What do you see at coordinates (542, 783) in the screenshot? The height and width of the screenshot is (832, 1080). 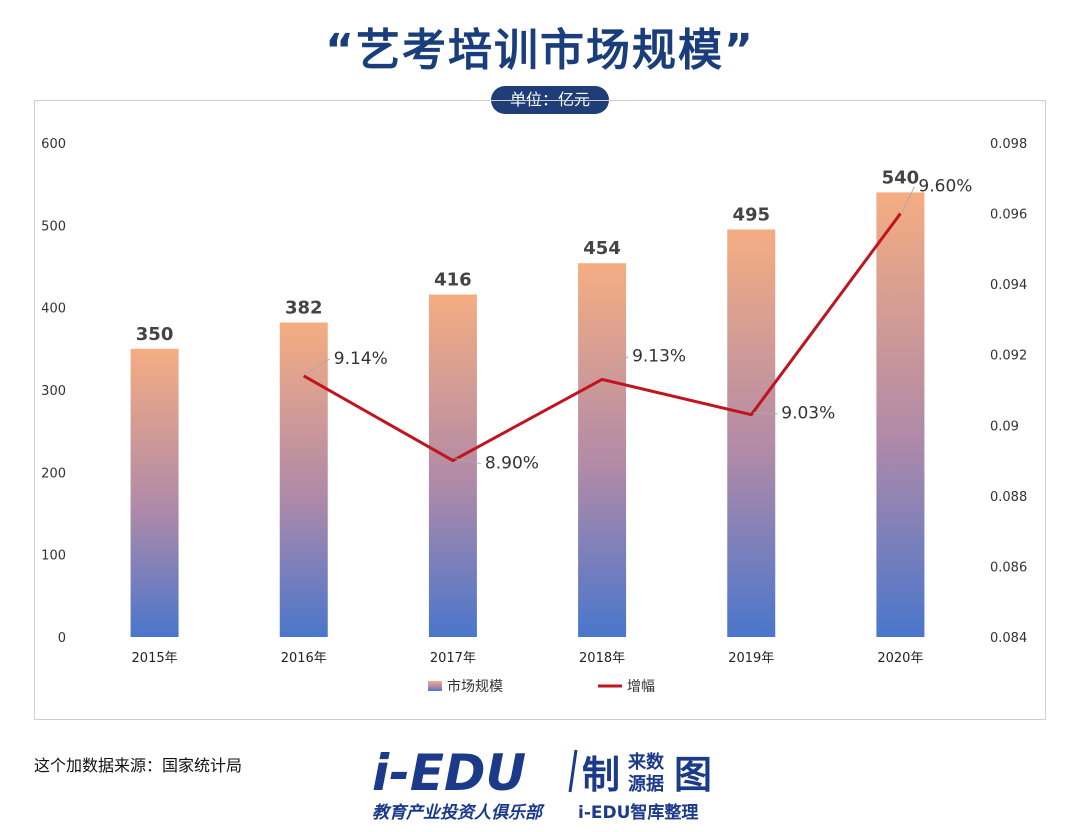 I see `i-edu-logo: i-EDU 制 来数 源据 图 教育产业投资人俱乐部 i-EDU智库整理` at bounding box center [542, 783].